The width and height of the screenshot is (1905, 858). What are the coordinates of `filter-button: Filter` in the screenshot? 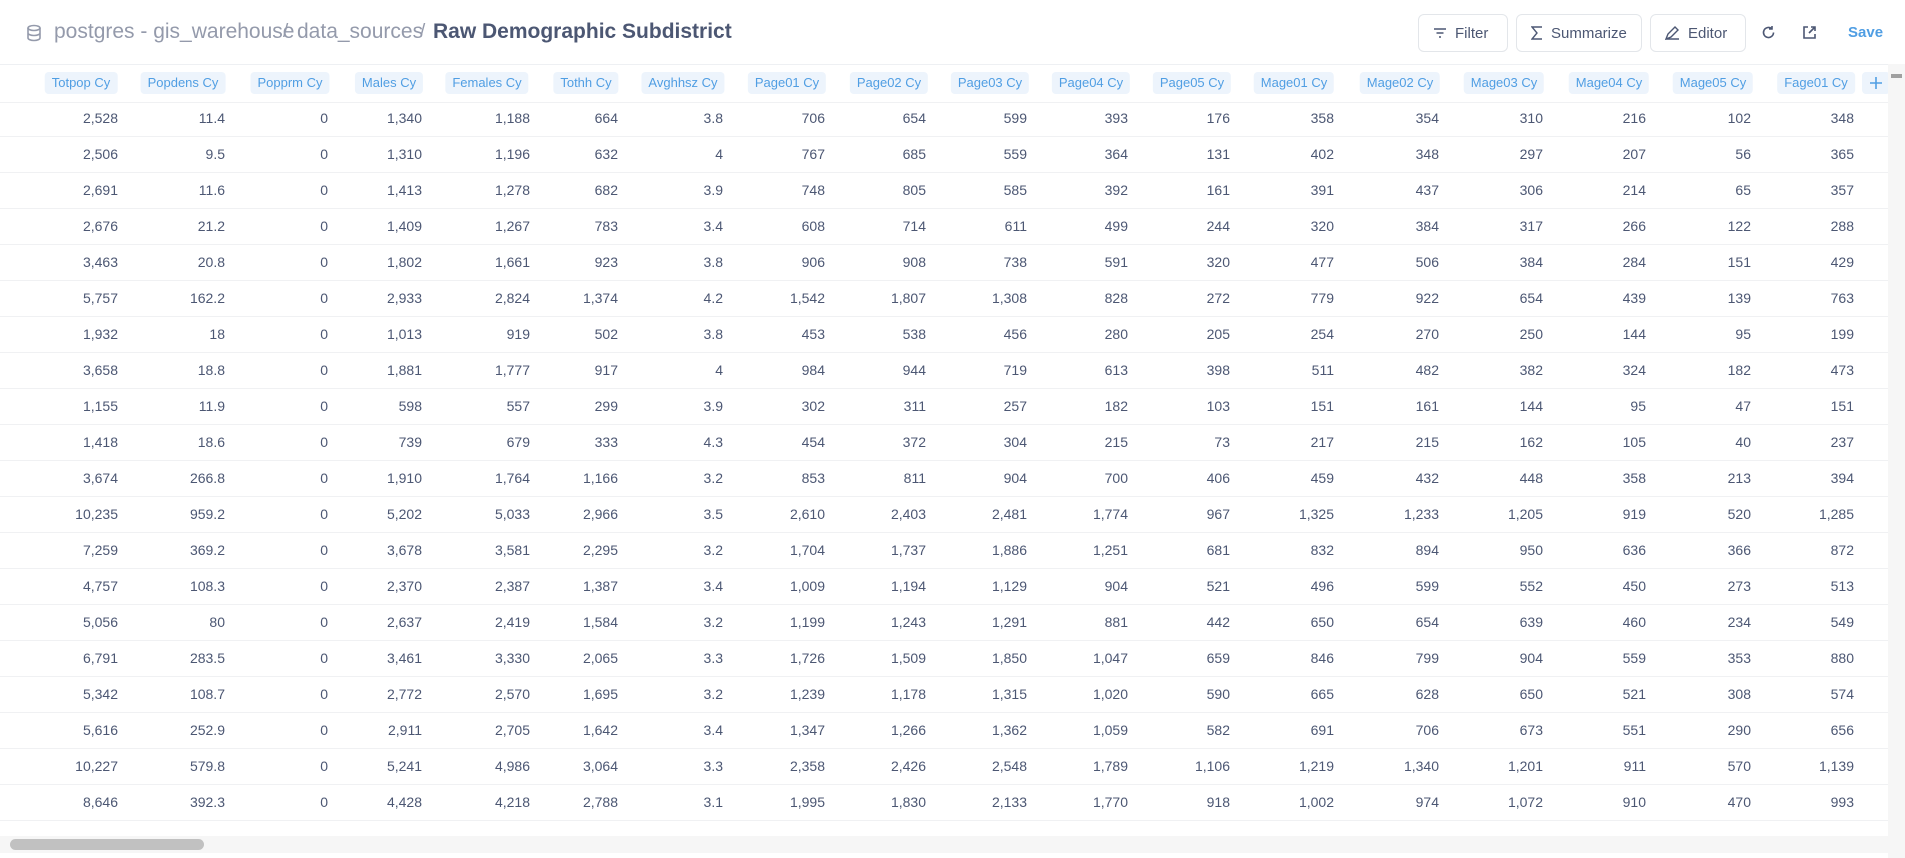 It's located at (1463, 33).